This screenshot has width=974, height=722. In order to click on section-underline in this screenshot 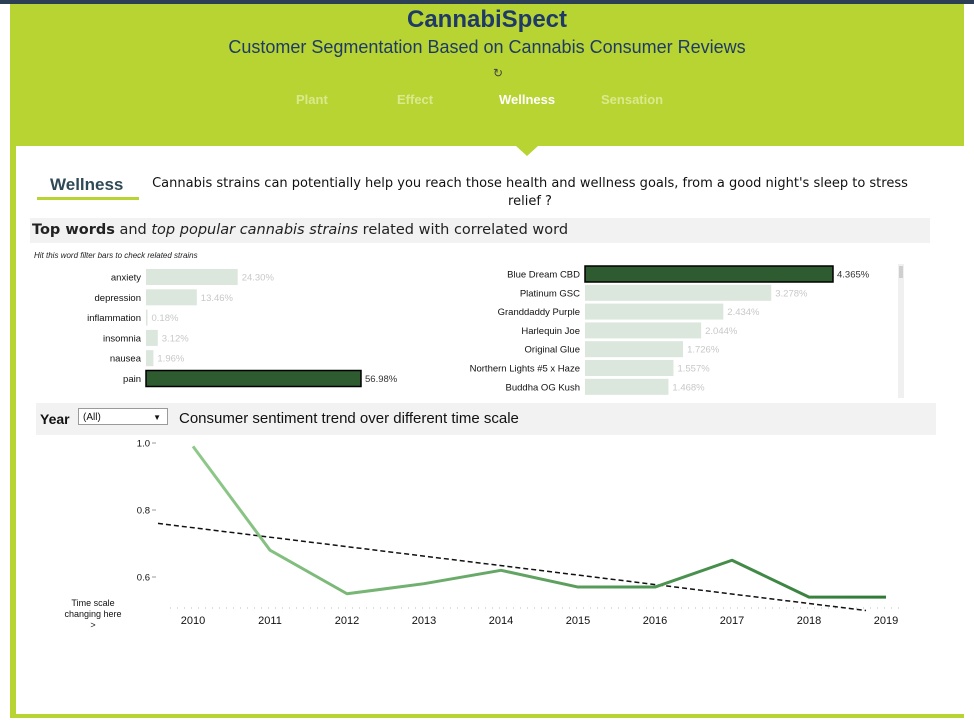, I will do `click(88, 198)`.